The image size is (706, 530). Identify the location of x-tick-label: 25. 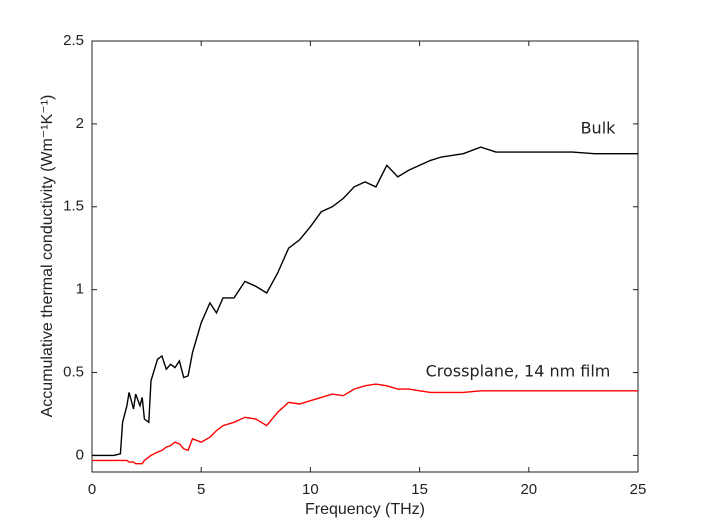
(638, 489).